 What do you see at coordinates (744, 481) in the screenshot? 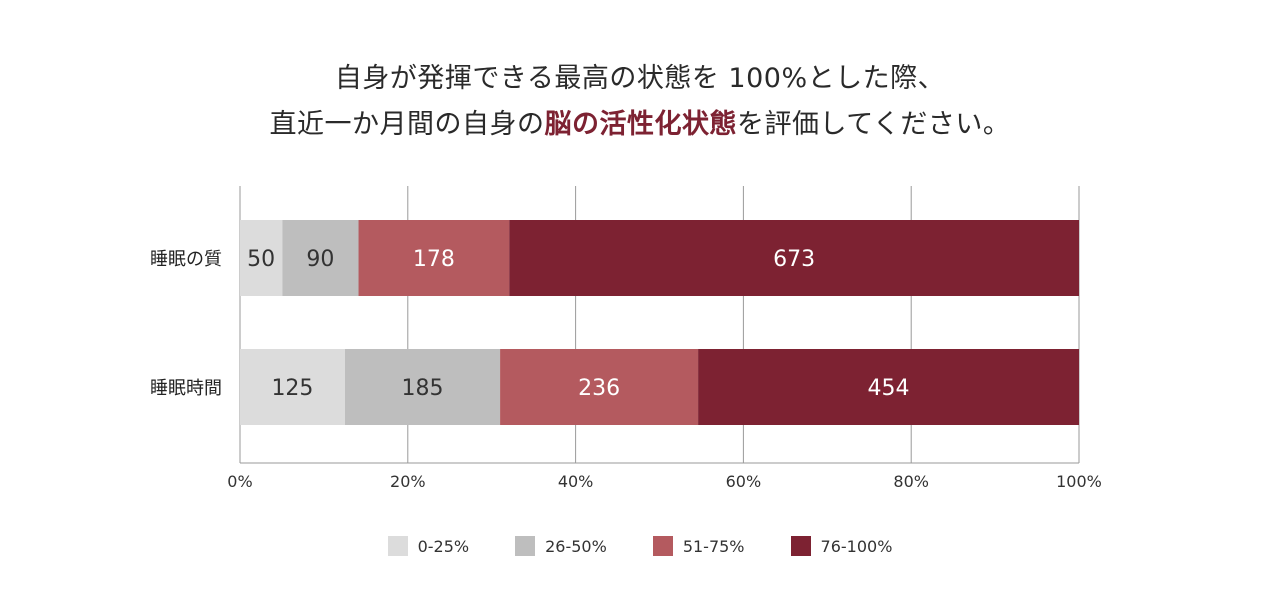
I see `x-tick-label: 60%` at bounding box center [744, 481].